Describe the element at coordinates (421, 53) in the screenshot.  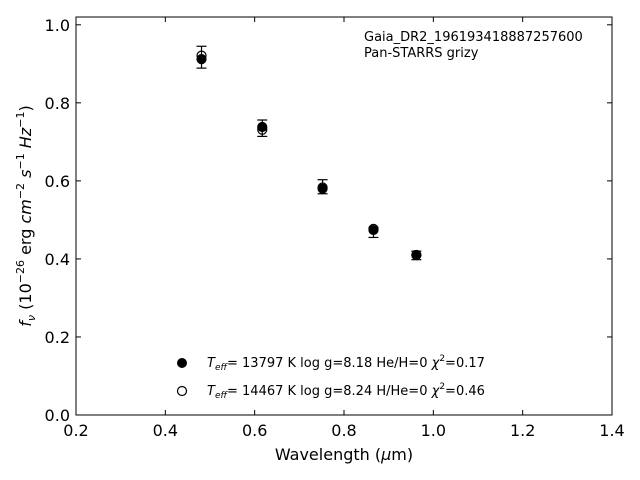
I see `survey-annotation: Pan-STARRS grizy` at that location.